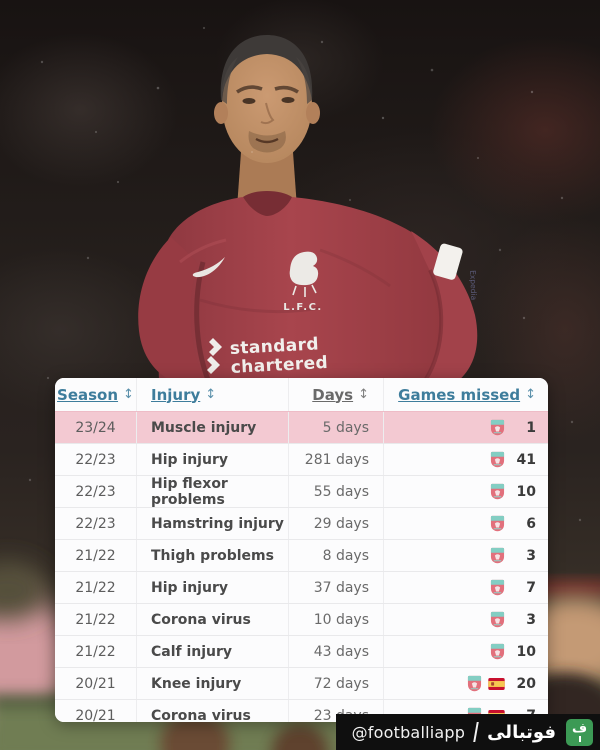 The height and width of the screenshot is (750, 600). I want to click on lfc-crest-label: L.F.C., so click(302, 307).